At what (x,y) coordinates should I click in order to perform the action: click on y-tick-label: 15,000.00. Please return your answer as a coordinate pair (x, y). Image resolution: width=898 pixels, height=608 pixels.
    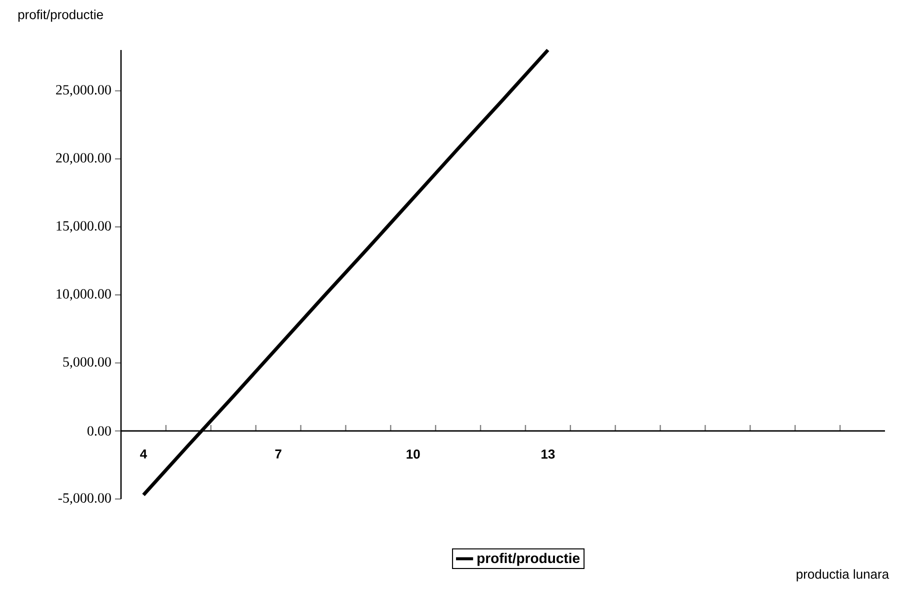
    Looking at the image, I should click on (83, 227).